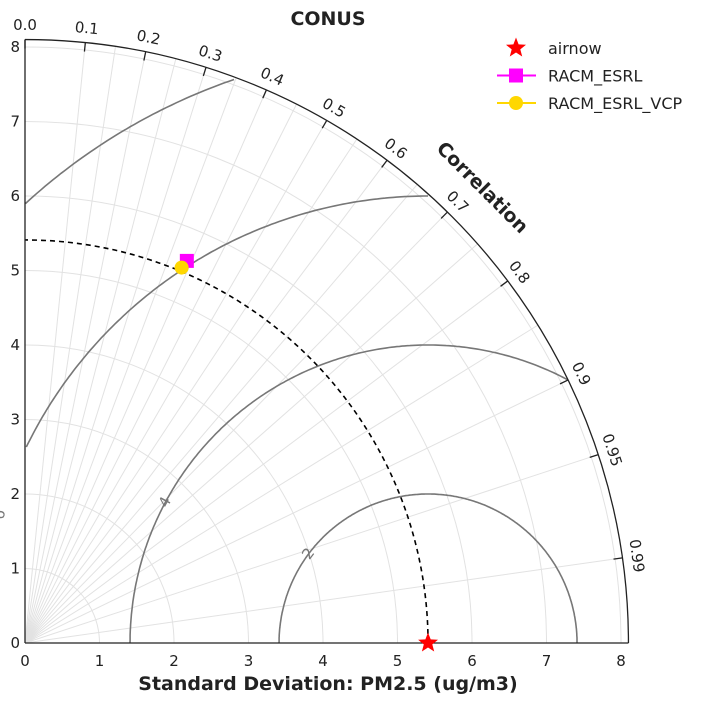 The width and height of the screenshot is (720, 704). Describe the element at coordinates (25, 661) in the screenshot. I see `x-tick-label: 0` at that location.